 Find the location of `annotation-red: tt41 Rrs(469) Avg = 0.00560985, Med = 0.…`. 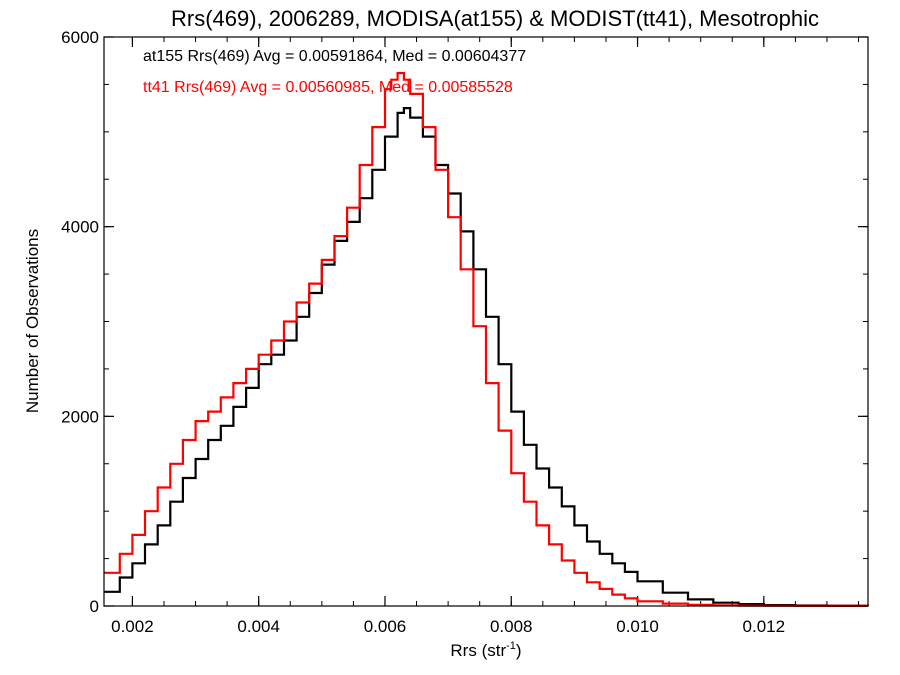

annotation-red: tt41 Rrs(469) Avg = 0.00560985, Med = 0.… is located at coordinates (328, 87).